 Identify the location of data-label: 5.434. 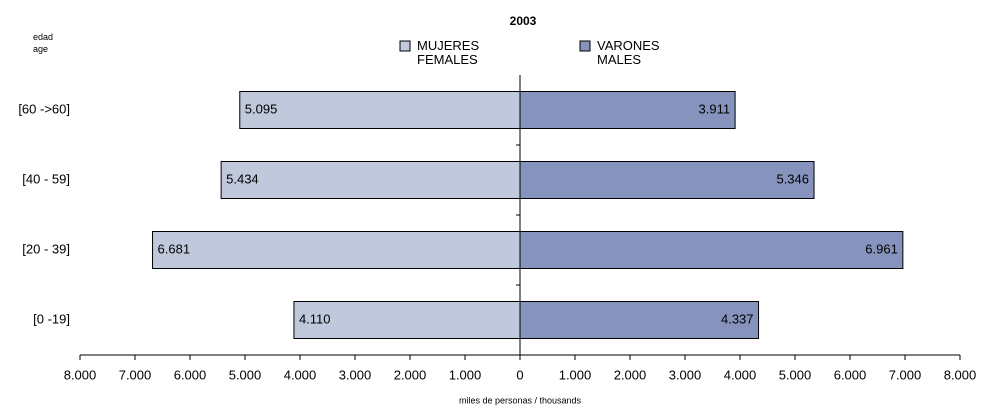
(242, 178).